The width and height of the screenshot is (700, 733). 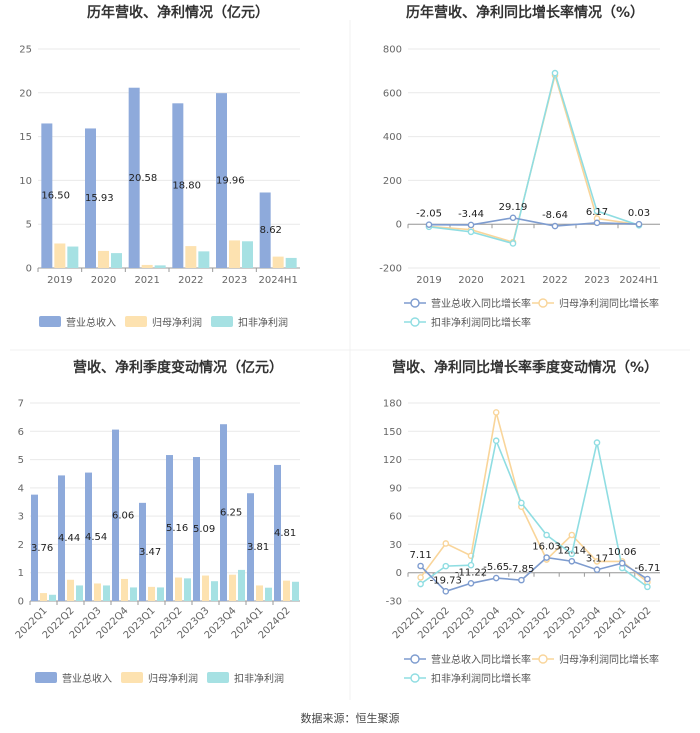 What do you see at coordinates (609, 303) in the screenshot?
I see `legend-label: 归母净利润同比增长率` at bounding box center [609, 303].